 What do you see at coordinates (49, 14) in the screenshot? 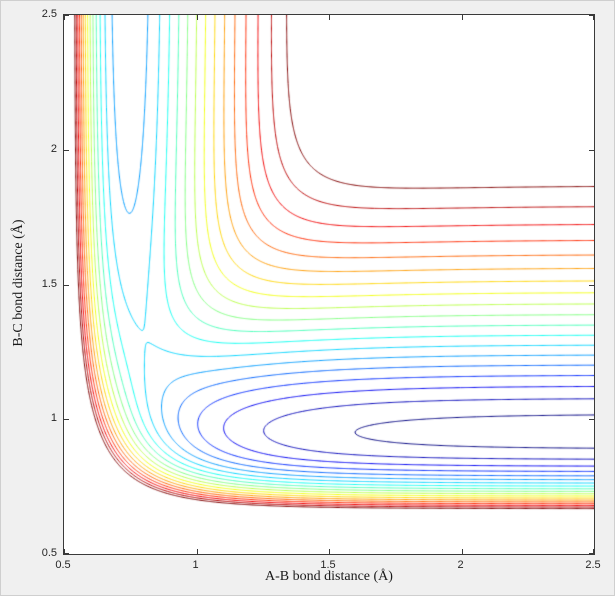
I see `y-tick-label: 2.5` at bounding box center [49, 14].